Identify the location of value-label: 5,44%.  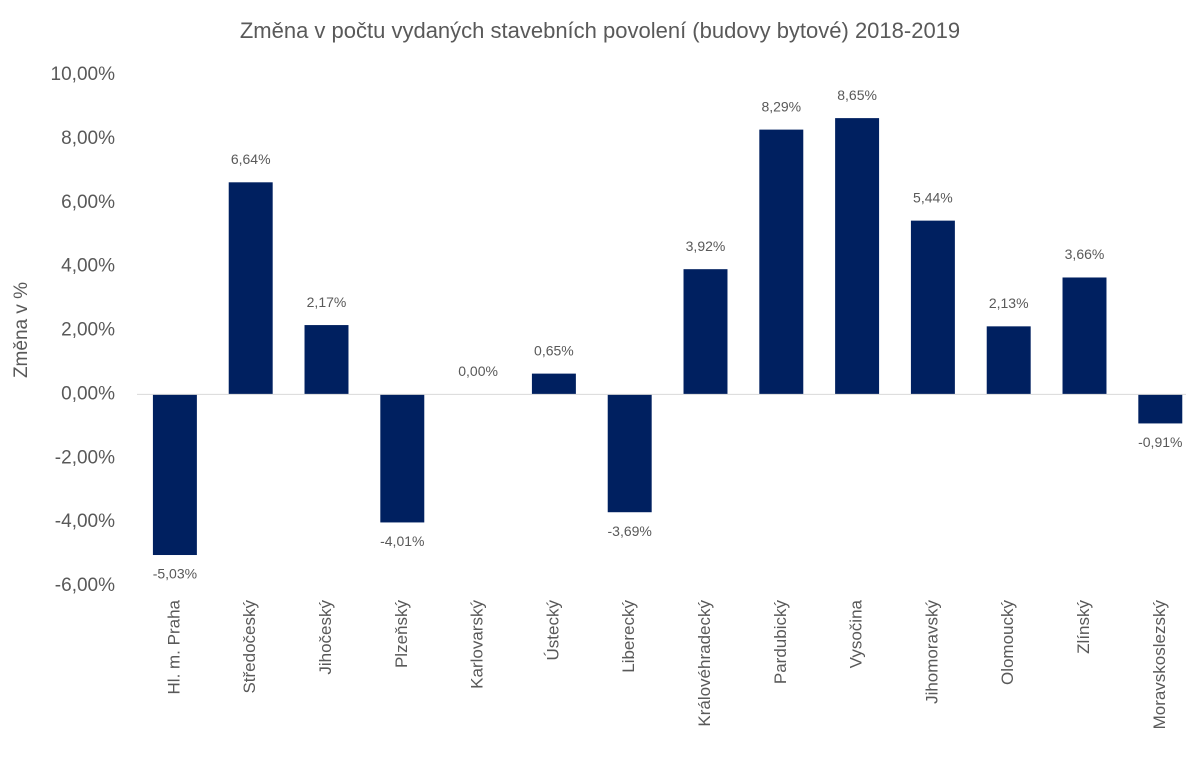
(933, 197).